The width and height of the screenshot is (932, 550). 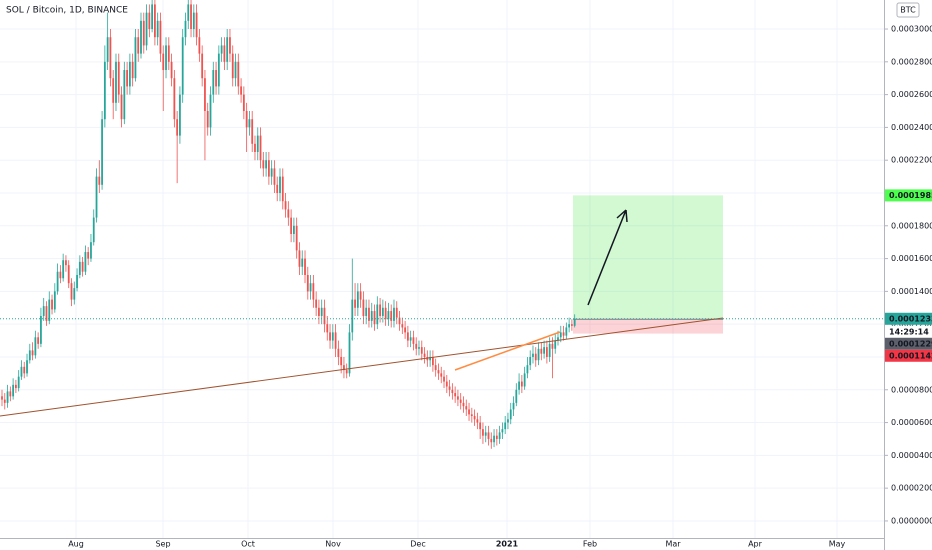 I want to click on countdown-label: 14:29:14, so click(x=909, y=331).